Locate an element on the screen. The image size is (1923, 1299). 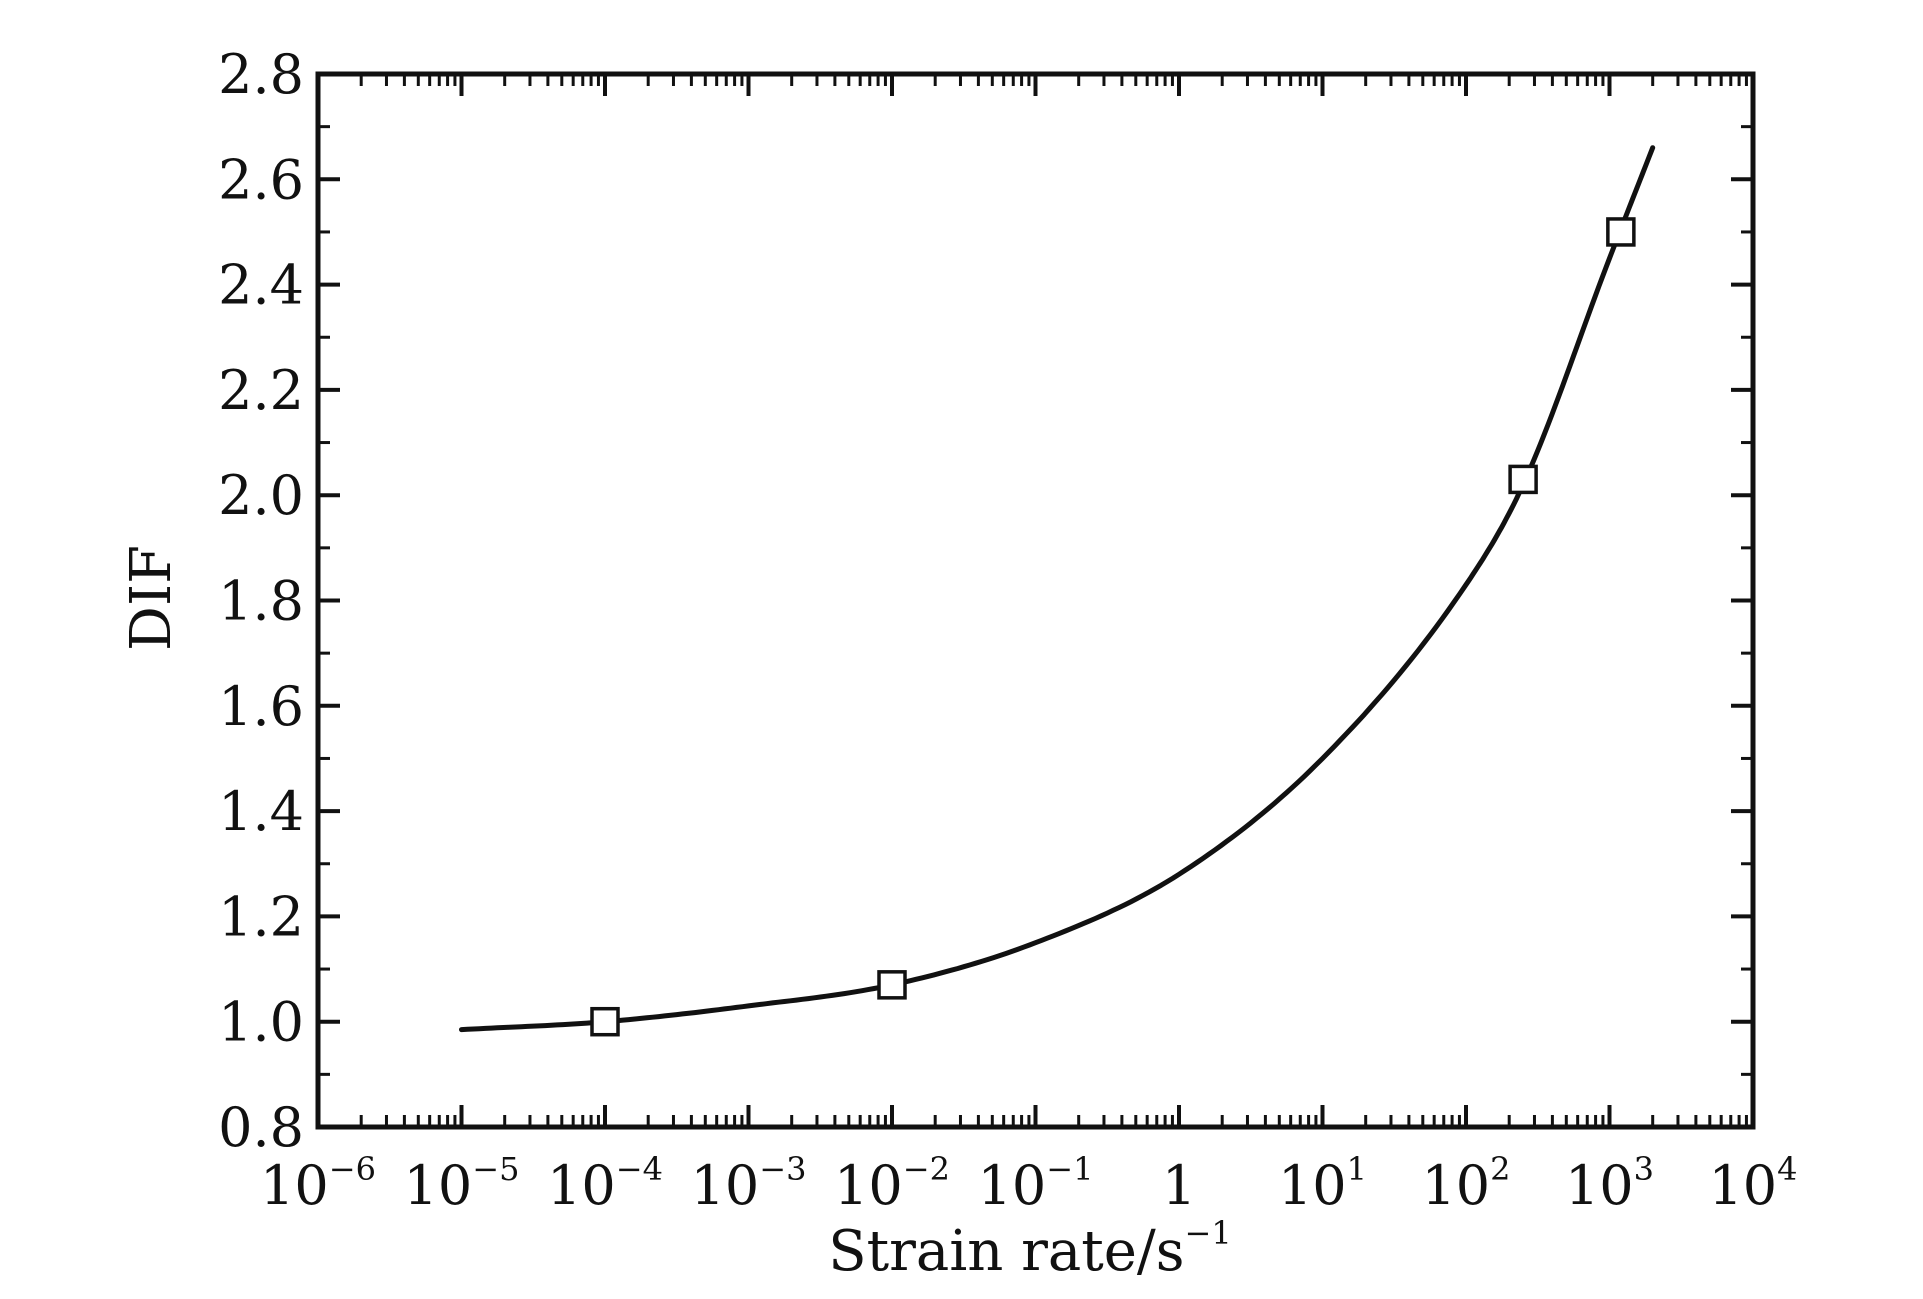
y-tick-label: 0.8 is located at coordinates (261, 1127).